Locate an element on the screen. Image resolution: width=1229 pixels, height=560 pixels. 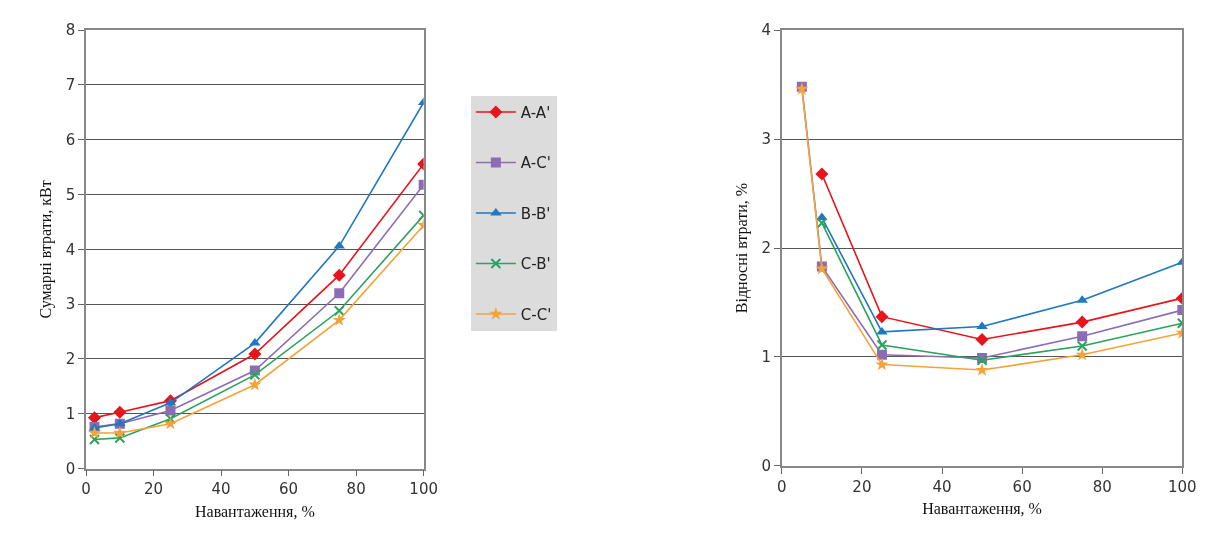
y-tick-label: 7 is located at coordinates (70, 85).